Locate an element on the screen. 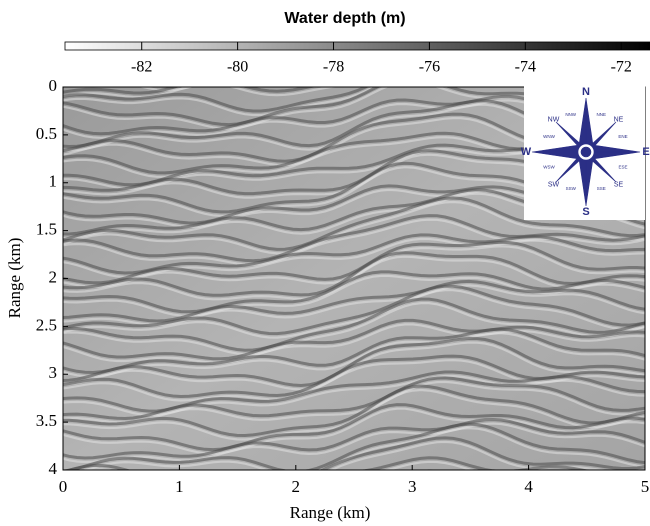 The image size is (650, 526). x-tick-label: 4 is located at coordinates (528, 486).